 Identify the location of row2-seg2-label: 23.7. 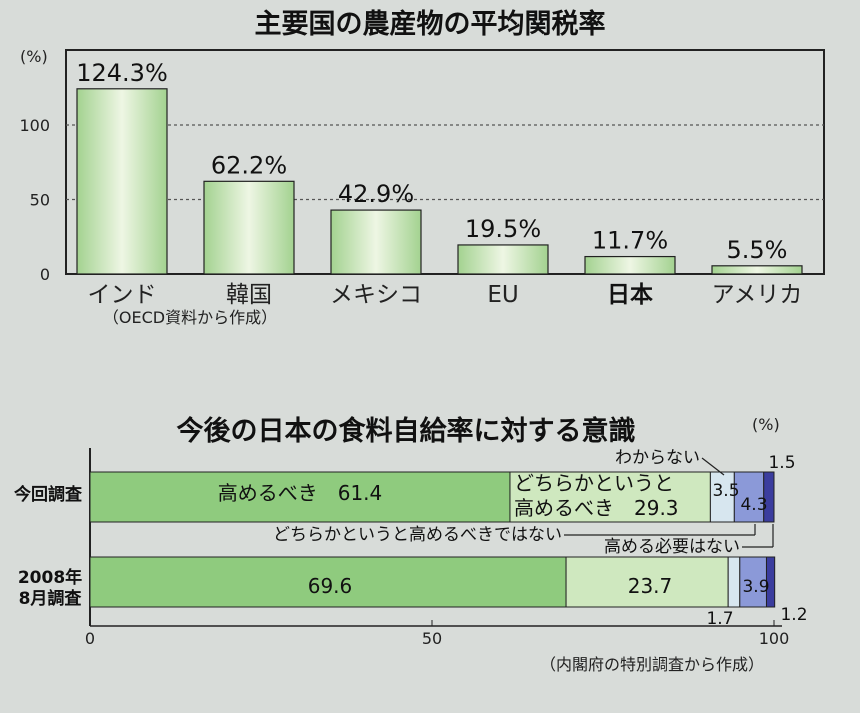
(650, 586).